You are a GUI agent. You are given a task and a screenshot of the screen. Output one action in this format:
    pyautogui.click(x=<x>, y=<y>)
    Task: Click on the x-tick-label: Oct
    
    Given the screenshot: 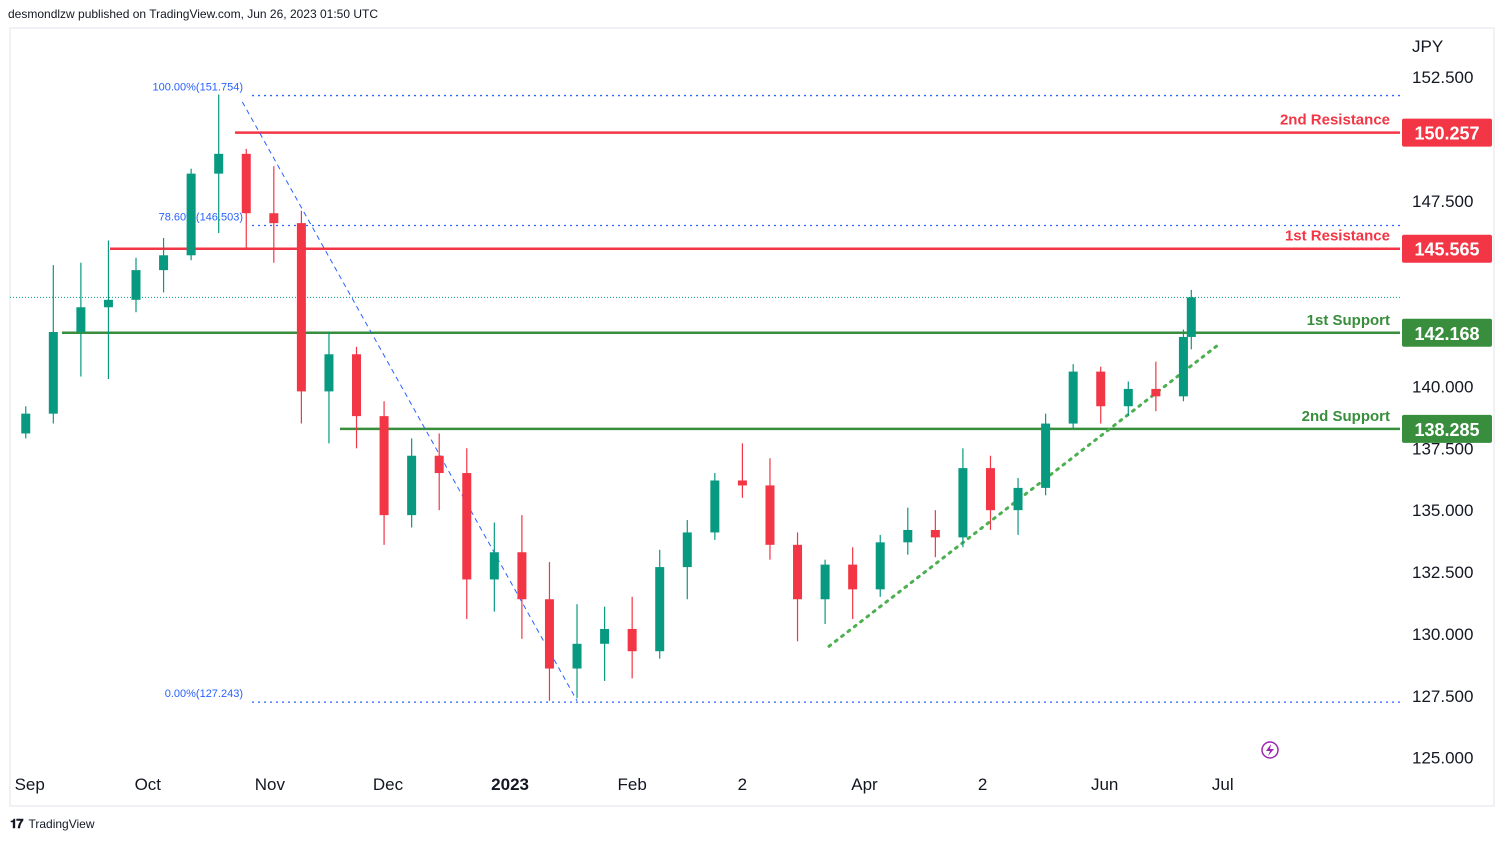 What is the action you would take?
    pyautogui.click(x=148, y=784)
    